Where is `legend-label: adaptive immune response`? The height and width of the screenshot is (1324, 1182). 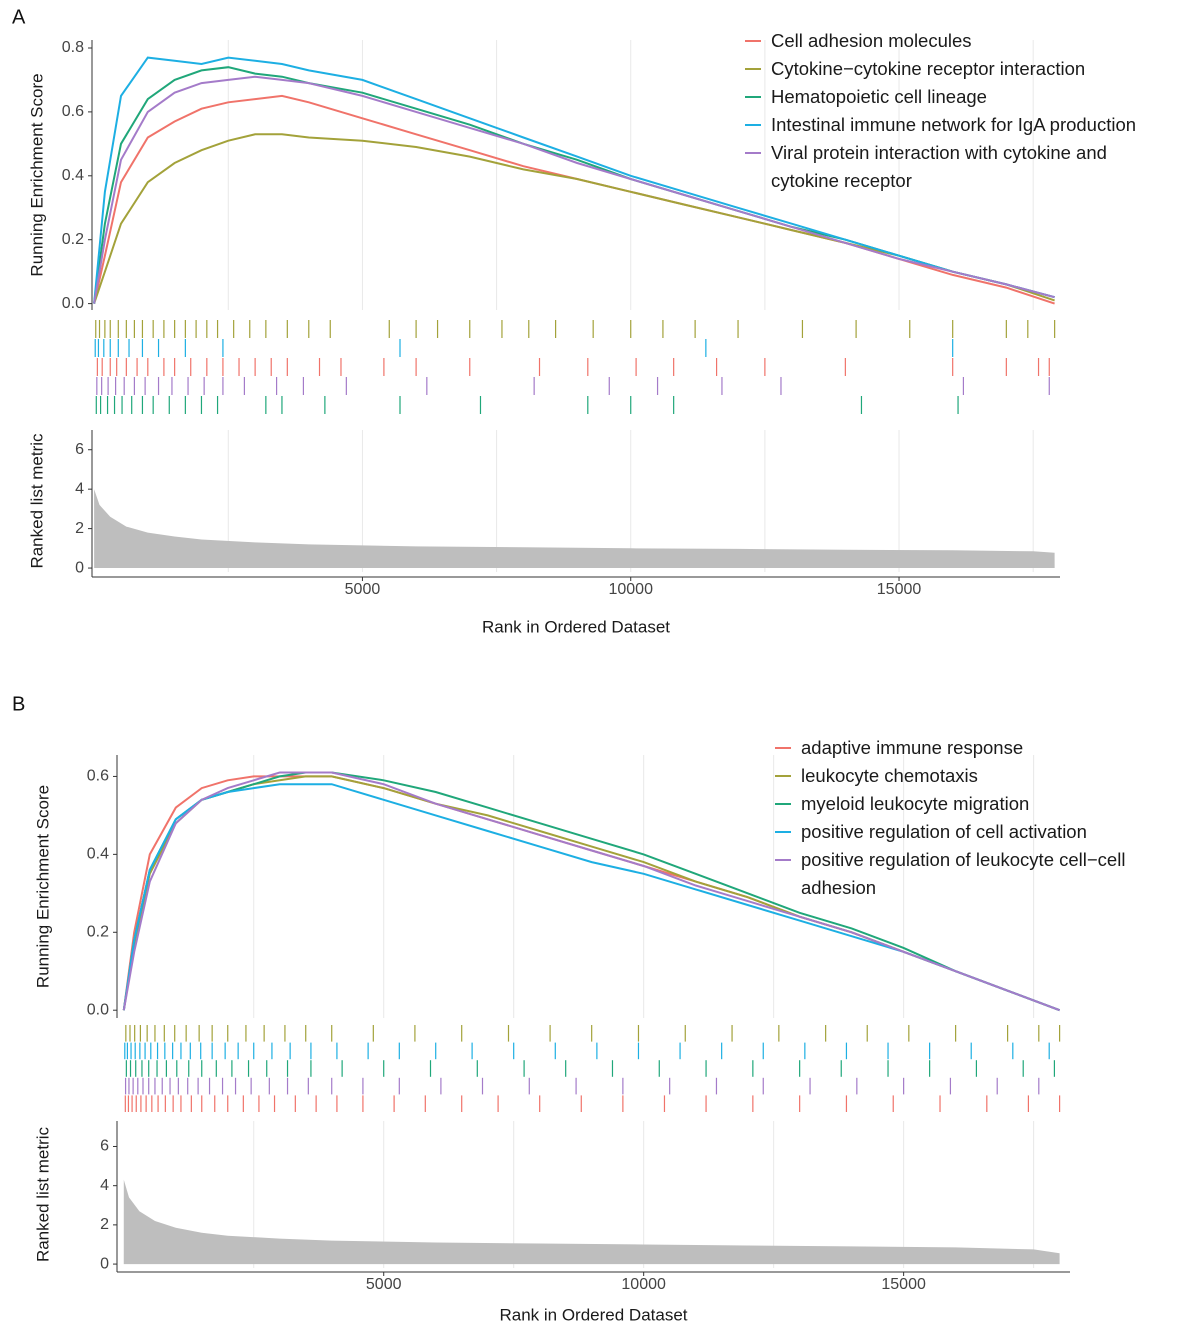
legend-label: adaptive immune response is located at coordinates (912, 747).